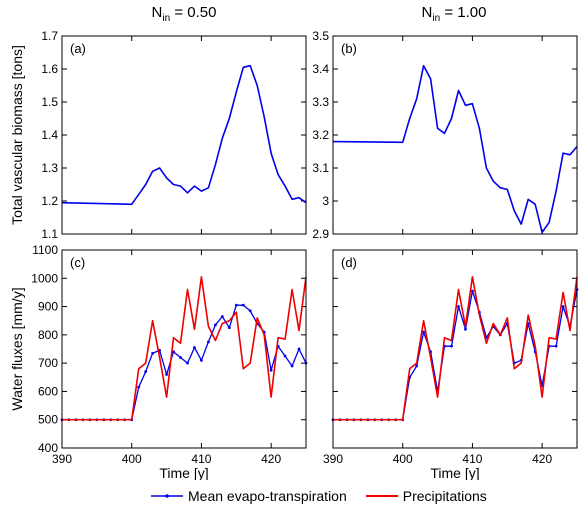 This screenshot has width=581, height=514. I want to click on y-tick-label: 1000, so click(44, 278).